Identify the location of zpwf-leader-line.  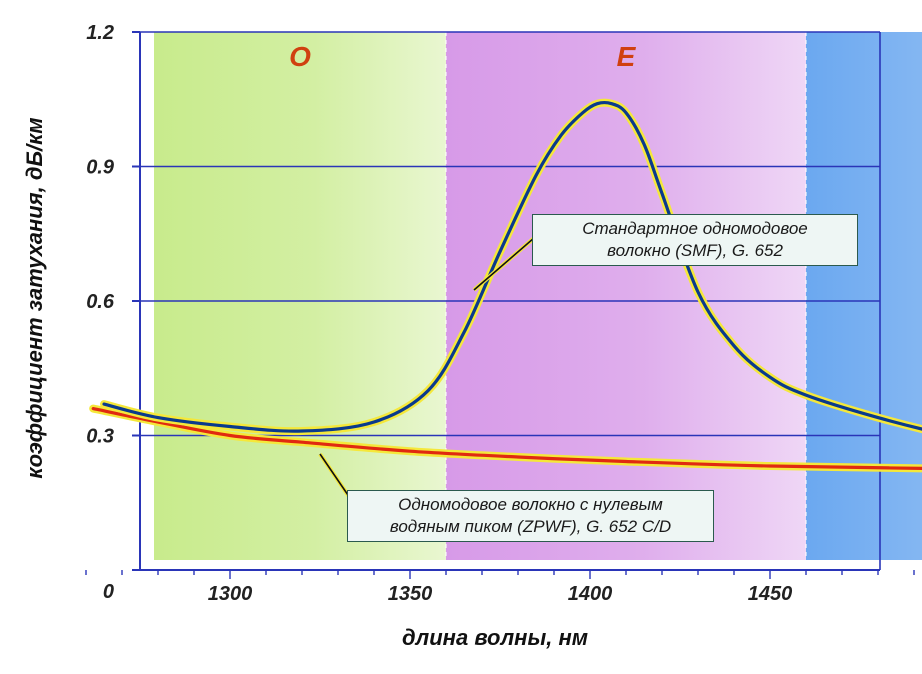
(335, 476).